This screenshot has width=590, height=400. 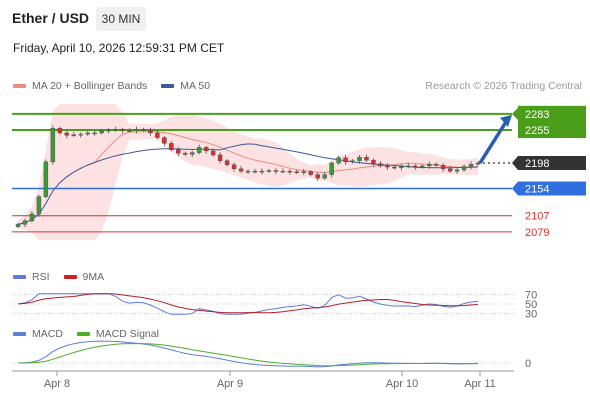 What do you see at coordinates (402, 384) in the screenshot?
I see `x-tick-label: Apr 10` at bounding box center [402, 384].